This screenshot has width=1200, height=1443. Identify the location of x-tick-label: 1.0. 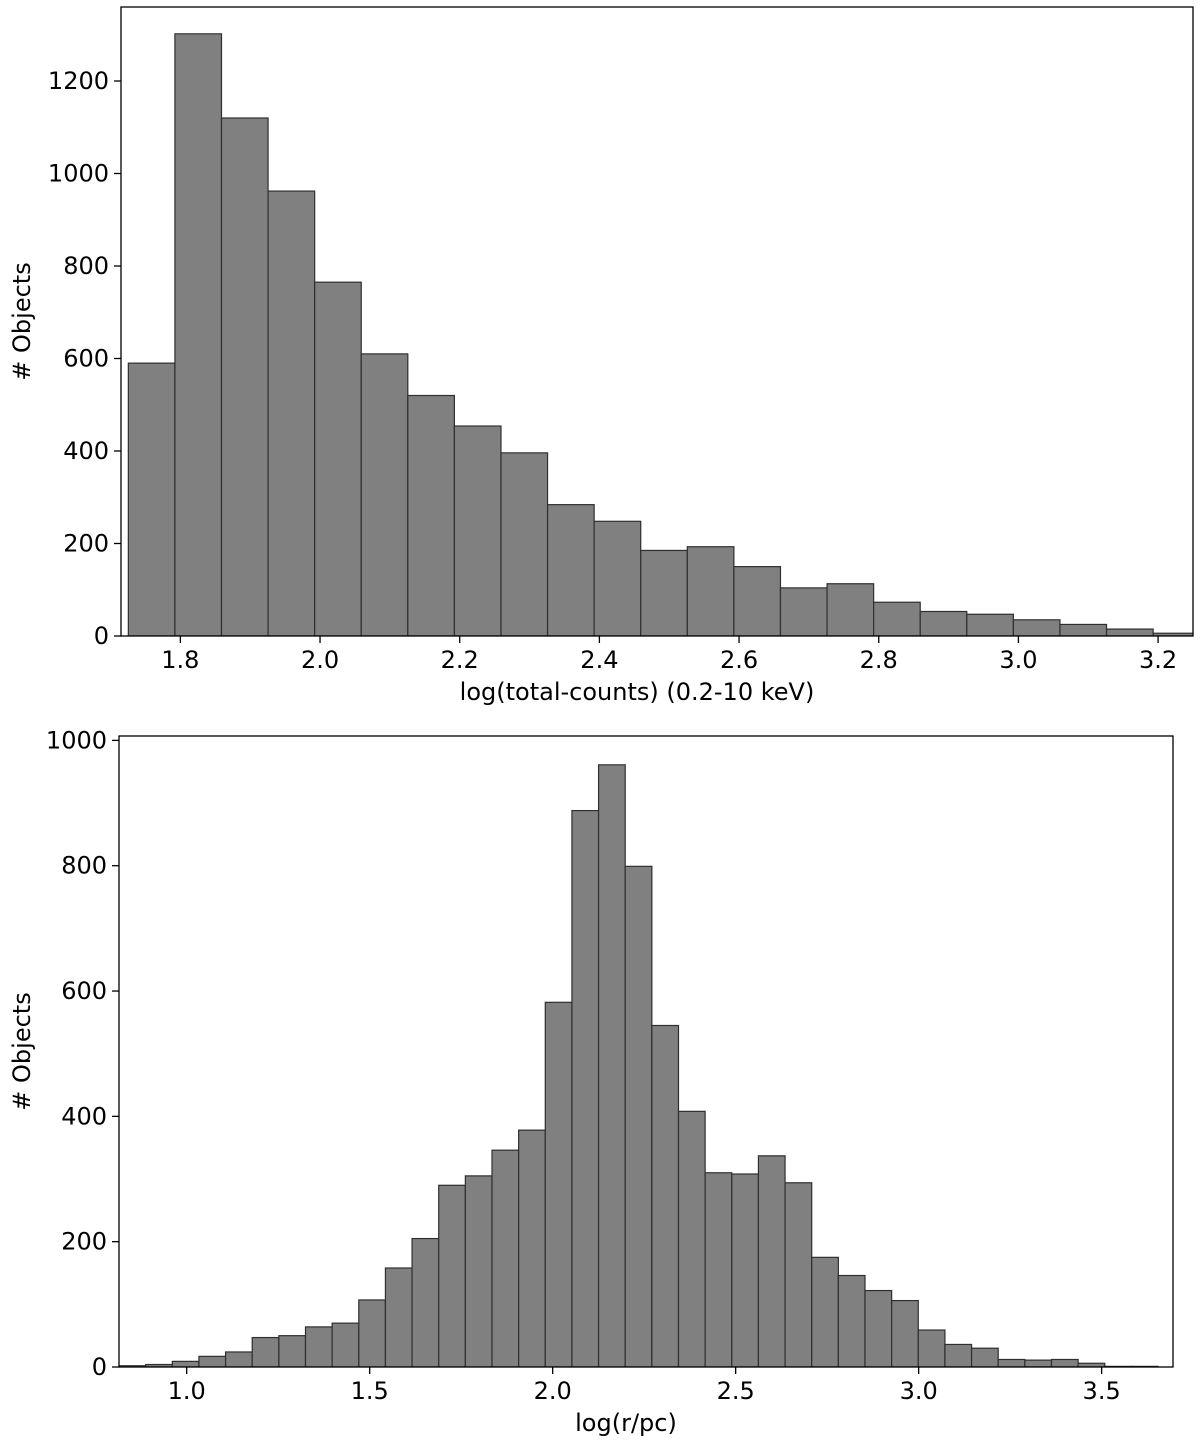
(187, 1391).